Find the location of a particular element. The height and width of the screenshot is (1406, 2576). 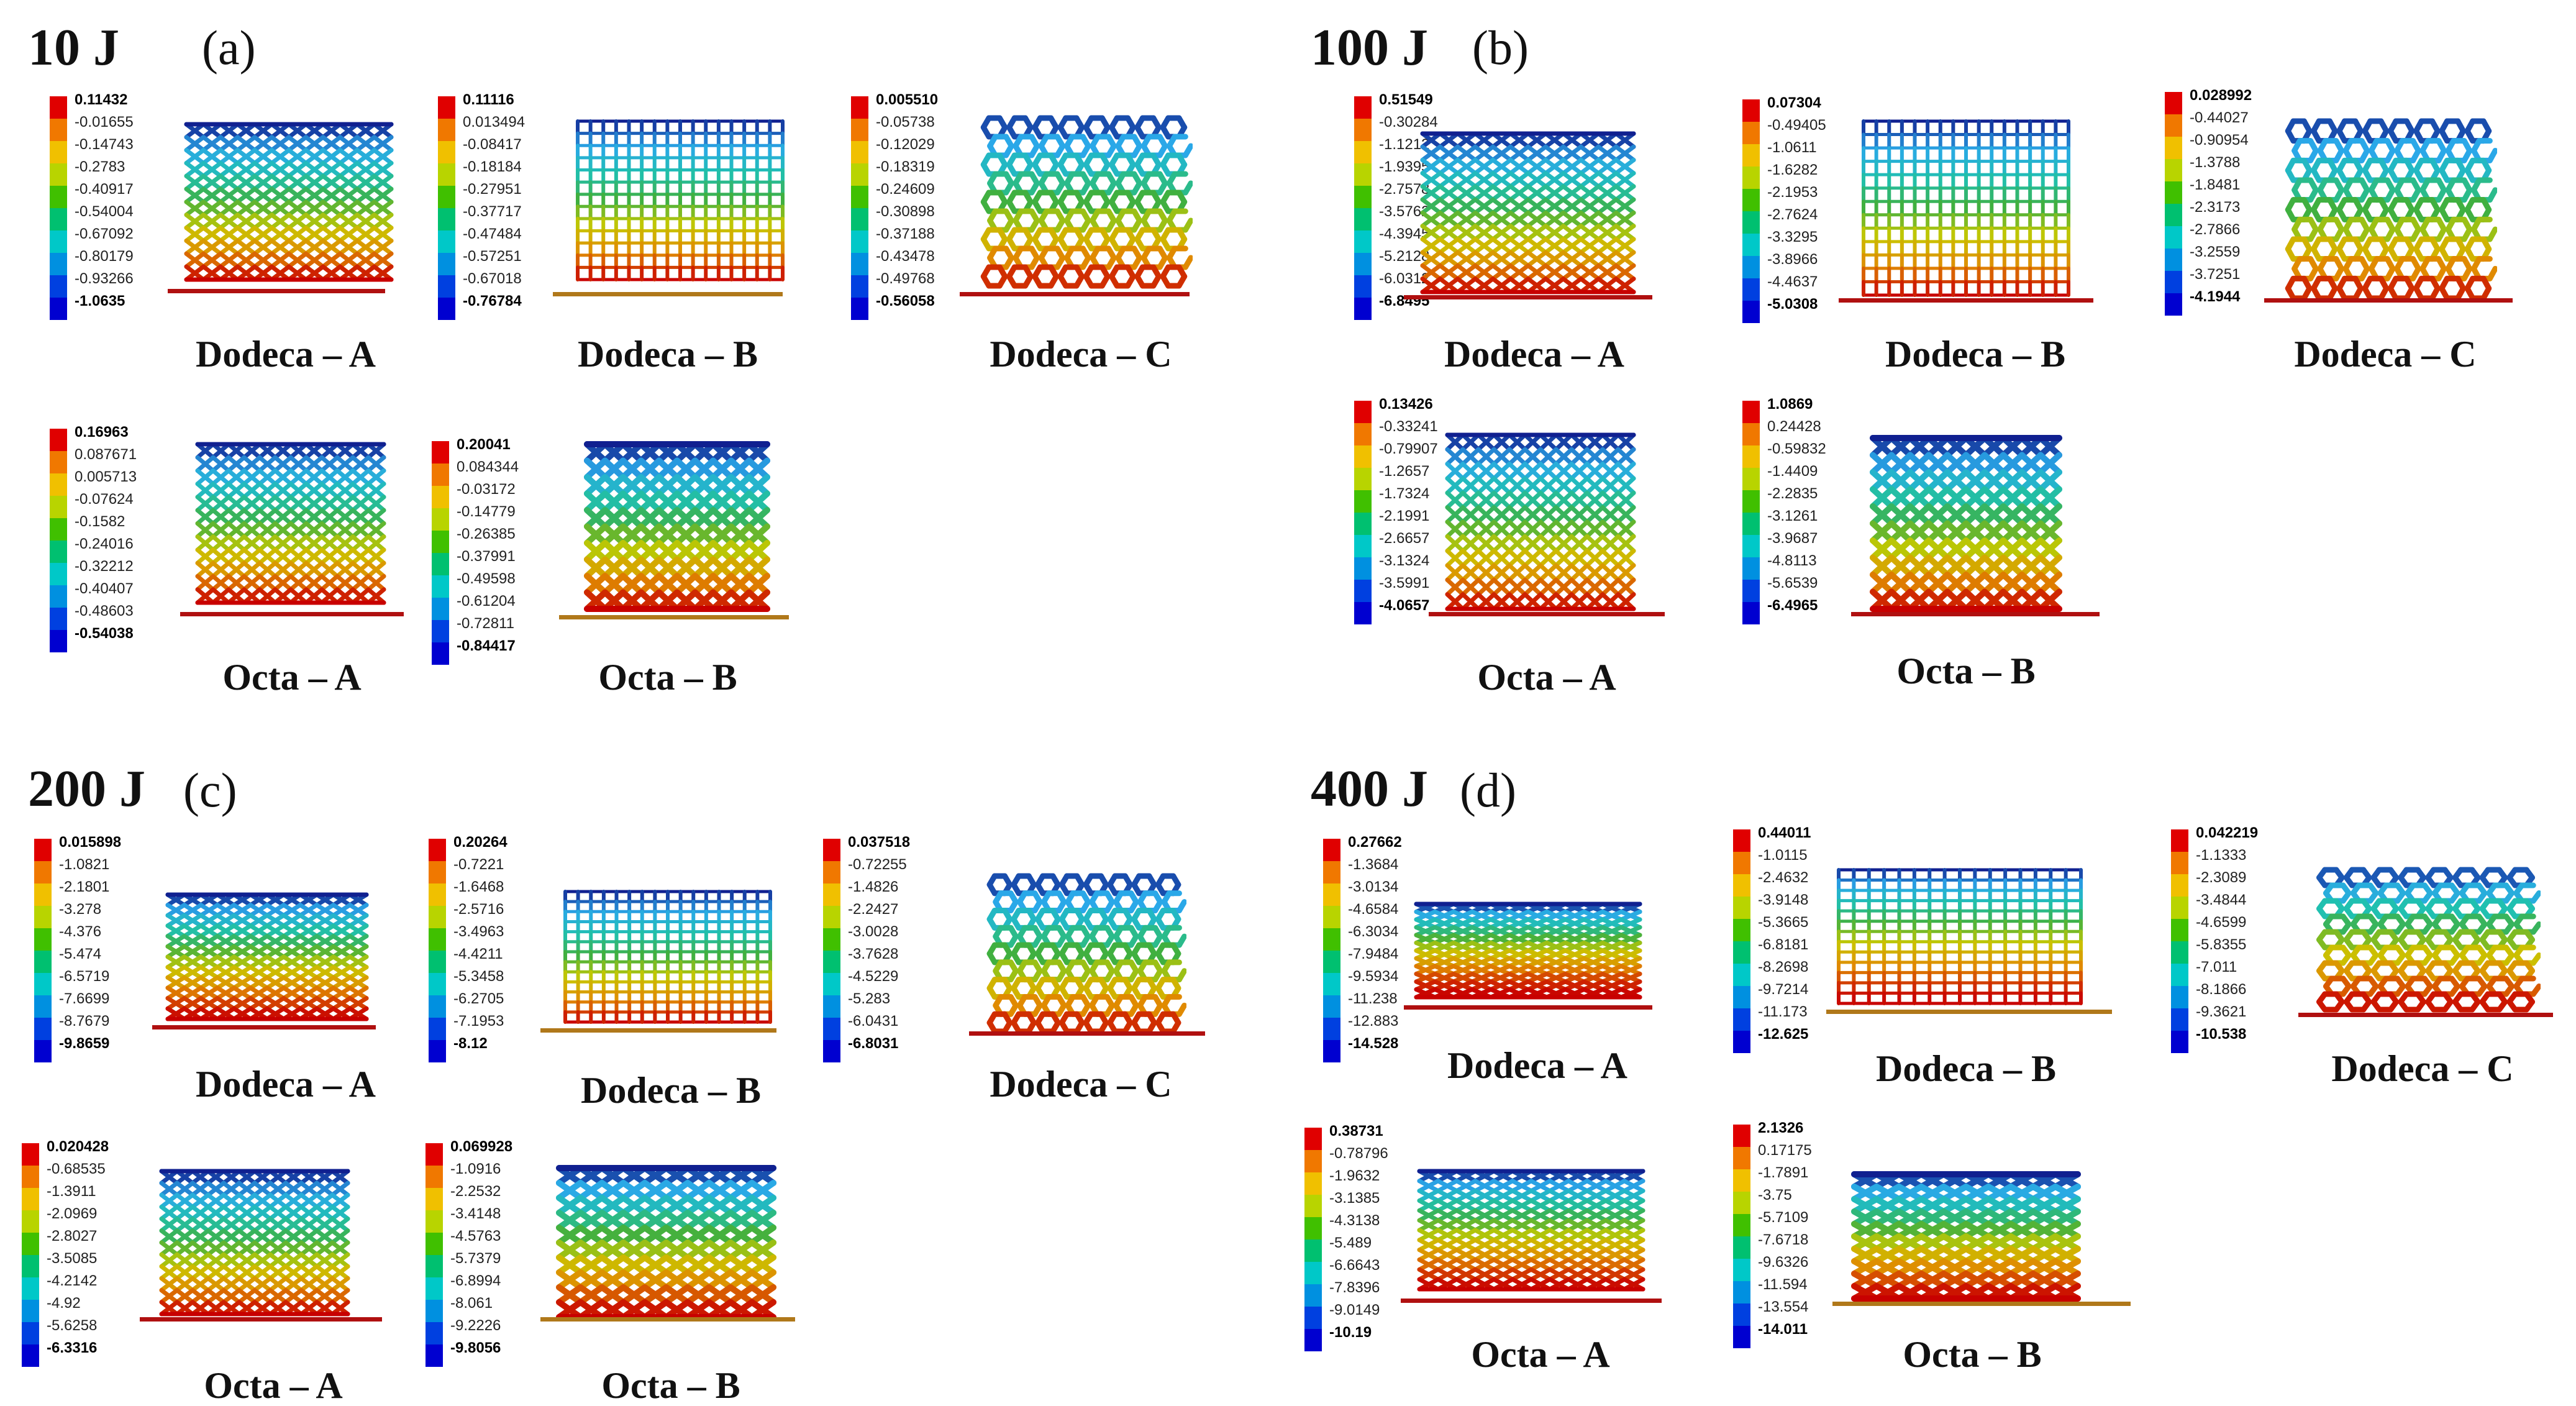

legend-value: -0.49768 is located at coordinates (905, 279).